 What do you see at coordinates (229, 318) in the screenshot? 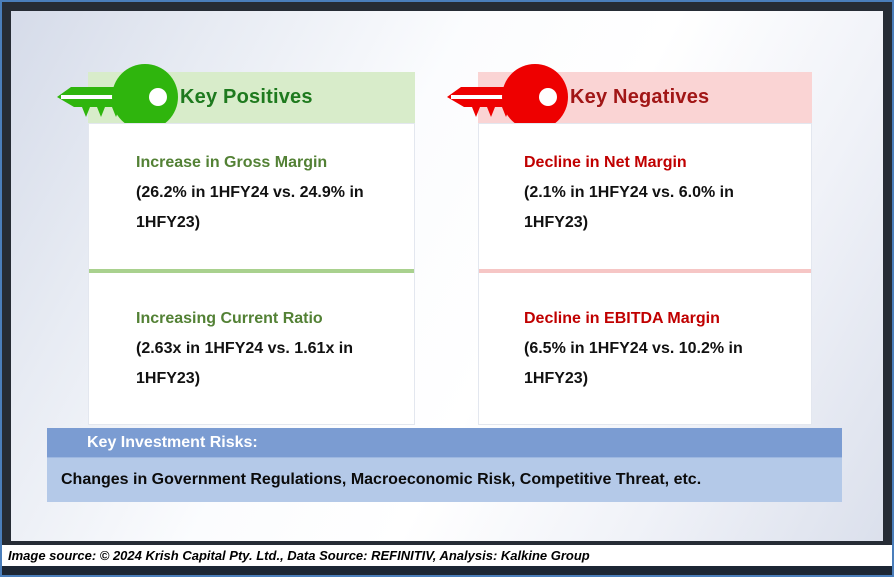
I see `positive-item-title: Increasing Current Ratio` at bounding box center [229, 318].